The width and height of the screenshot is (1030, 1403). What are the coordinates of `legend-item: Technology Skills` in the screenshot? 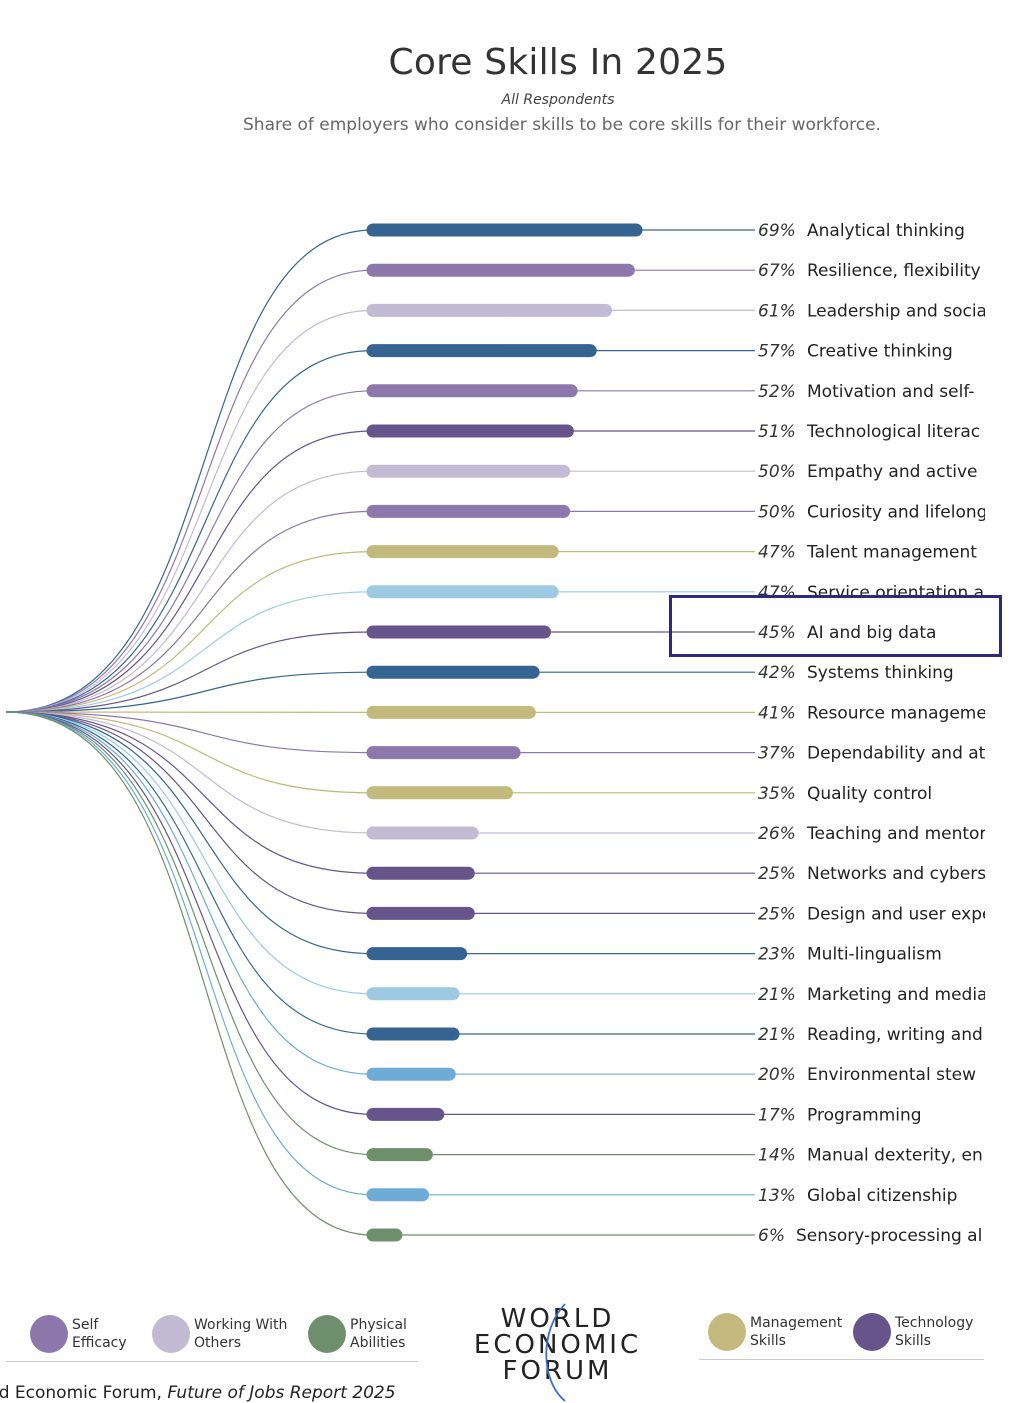 It's located at (913, 1332).